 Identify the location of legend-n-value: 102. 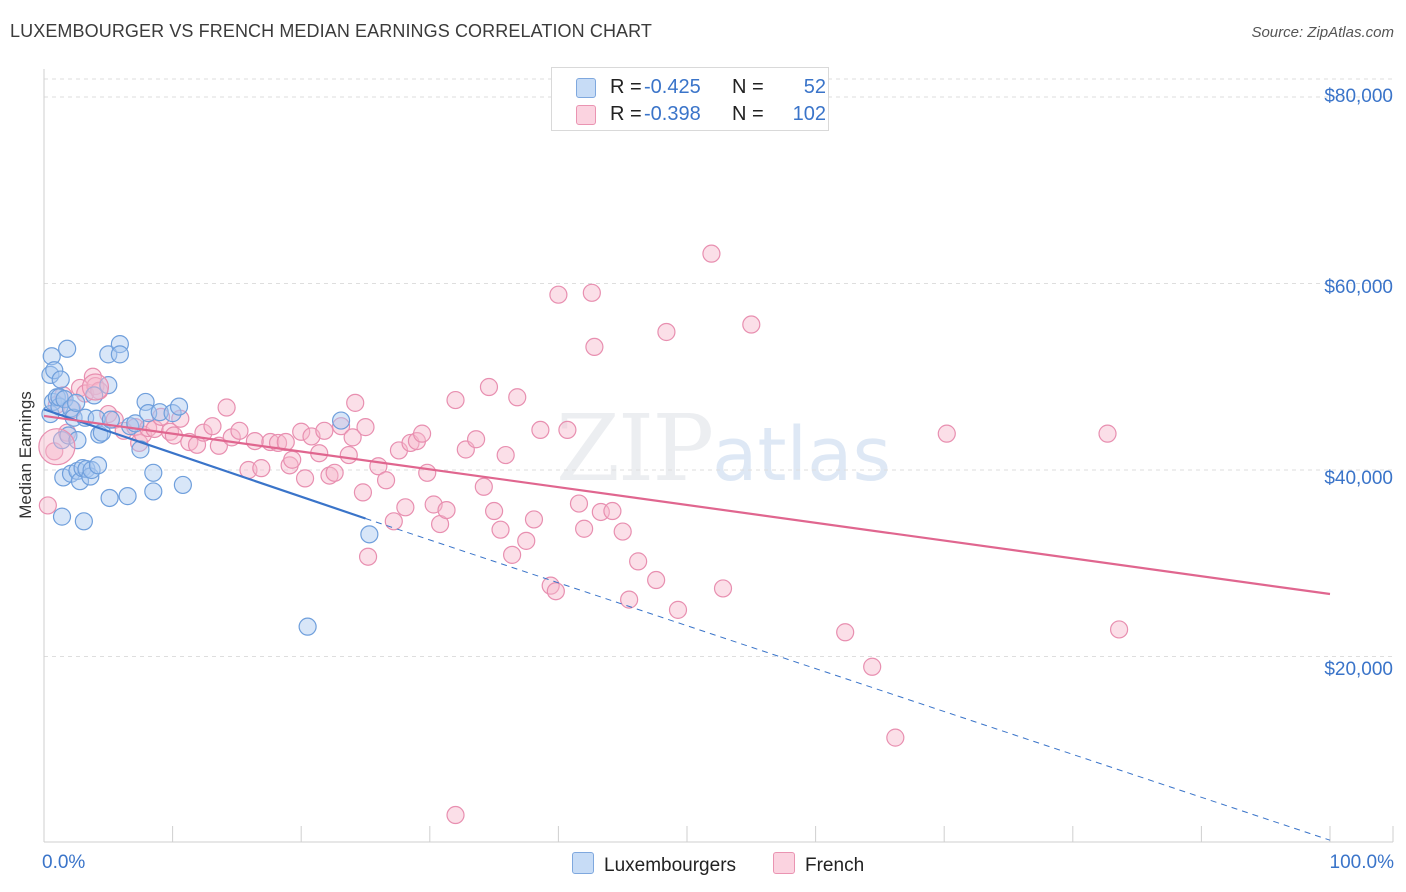
(809, 114).